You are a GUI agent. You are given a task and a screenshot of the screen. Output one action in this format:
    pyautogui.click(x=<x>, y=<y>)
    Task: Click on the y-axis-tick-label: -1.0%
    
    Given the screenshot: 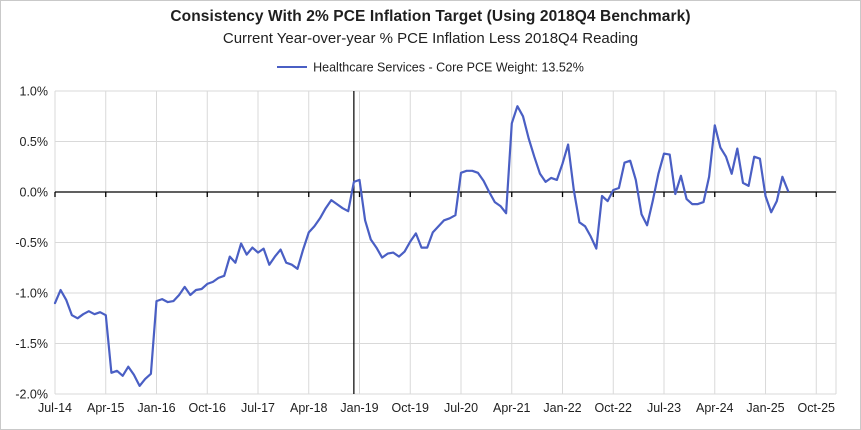 What is the action you would take?
    pyautogui.click(x=31, y=294)
    